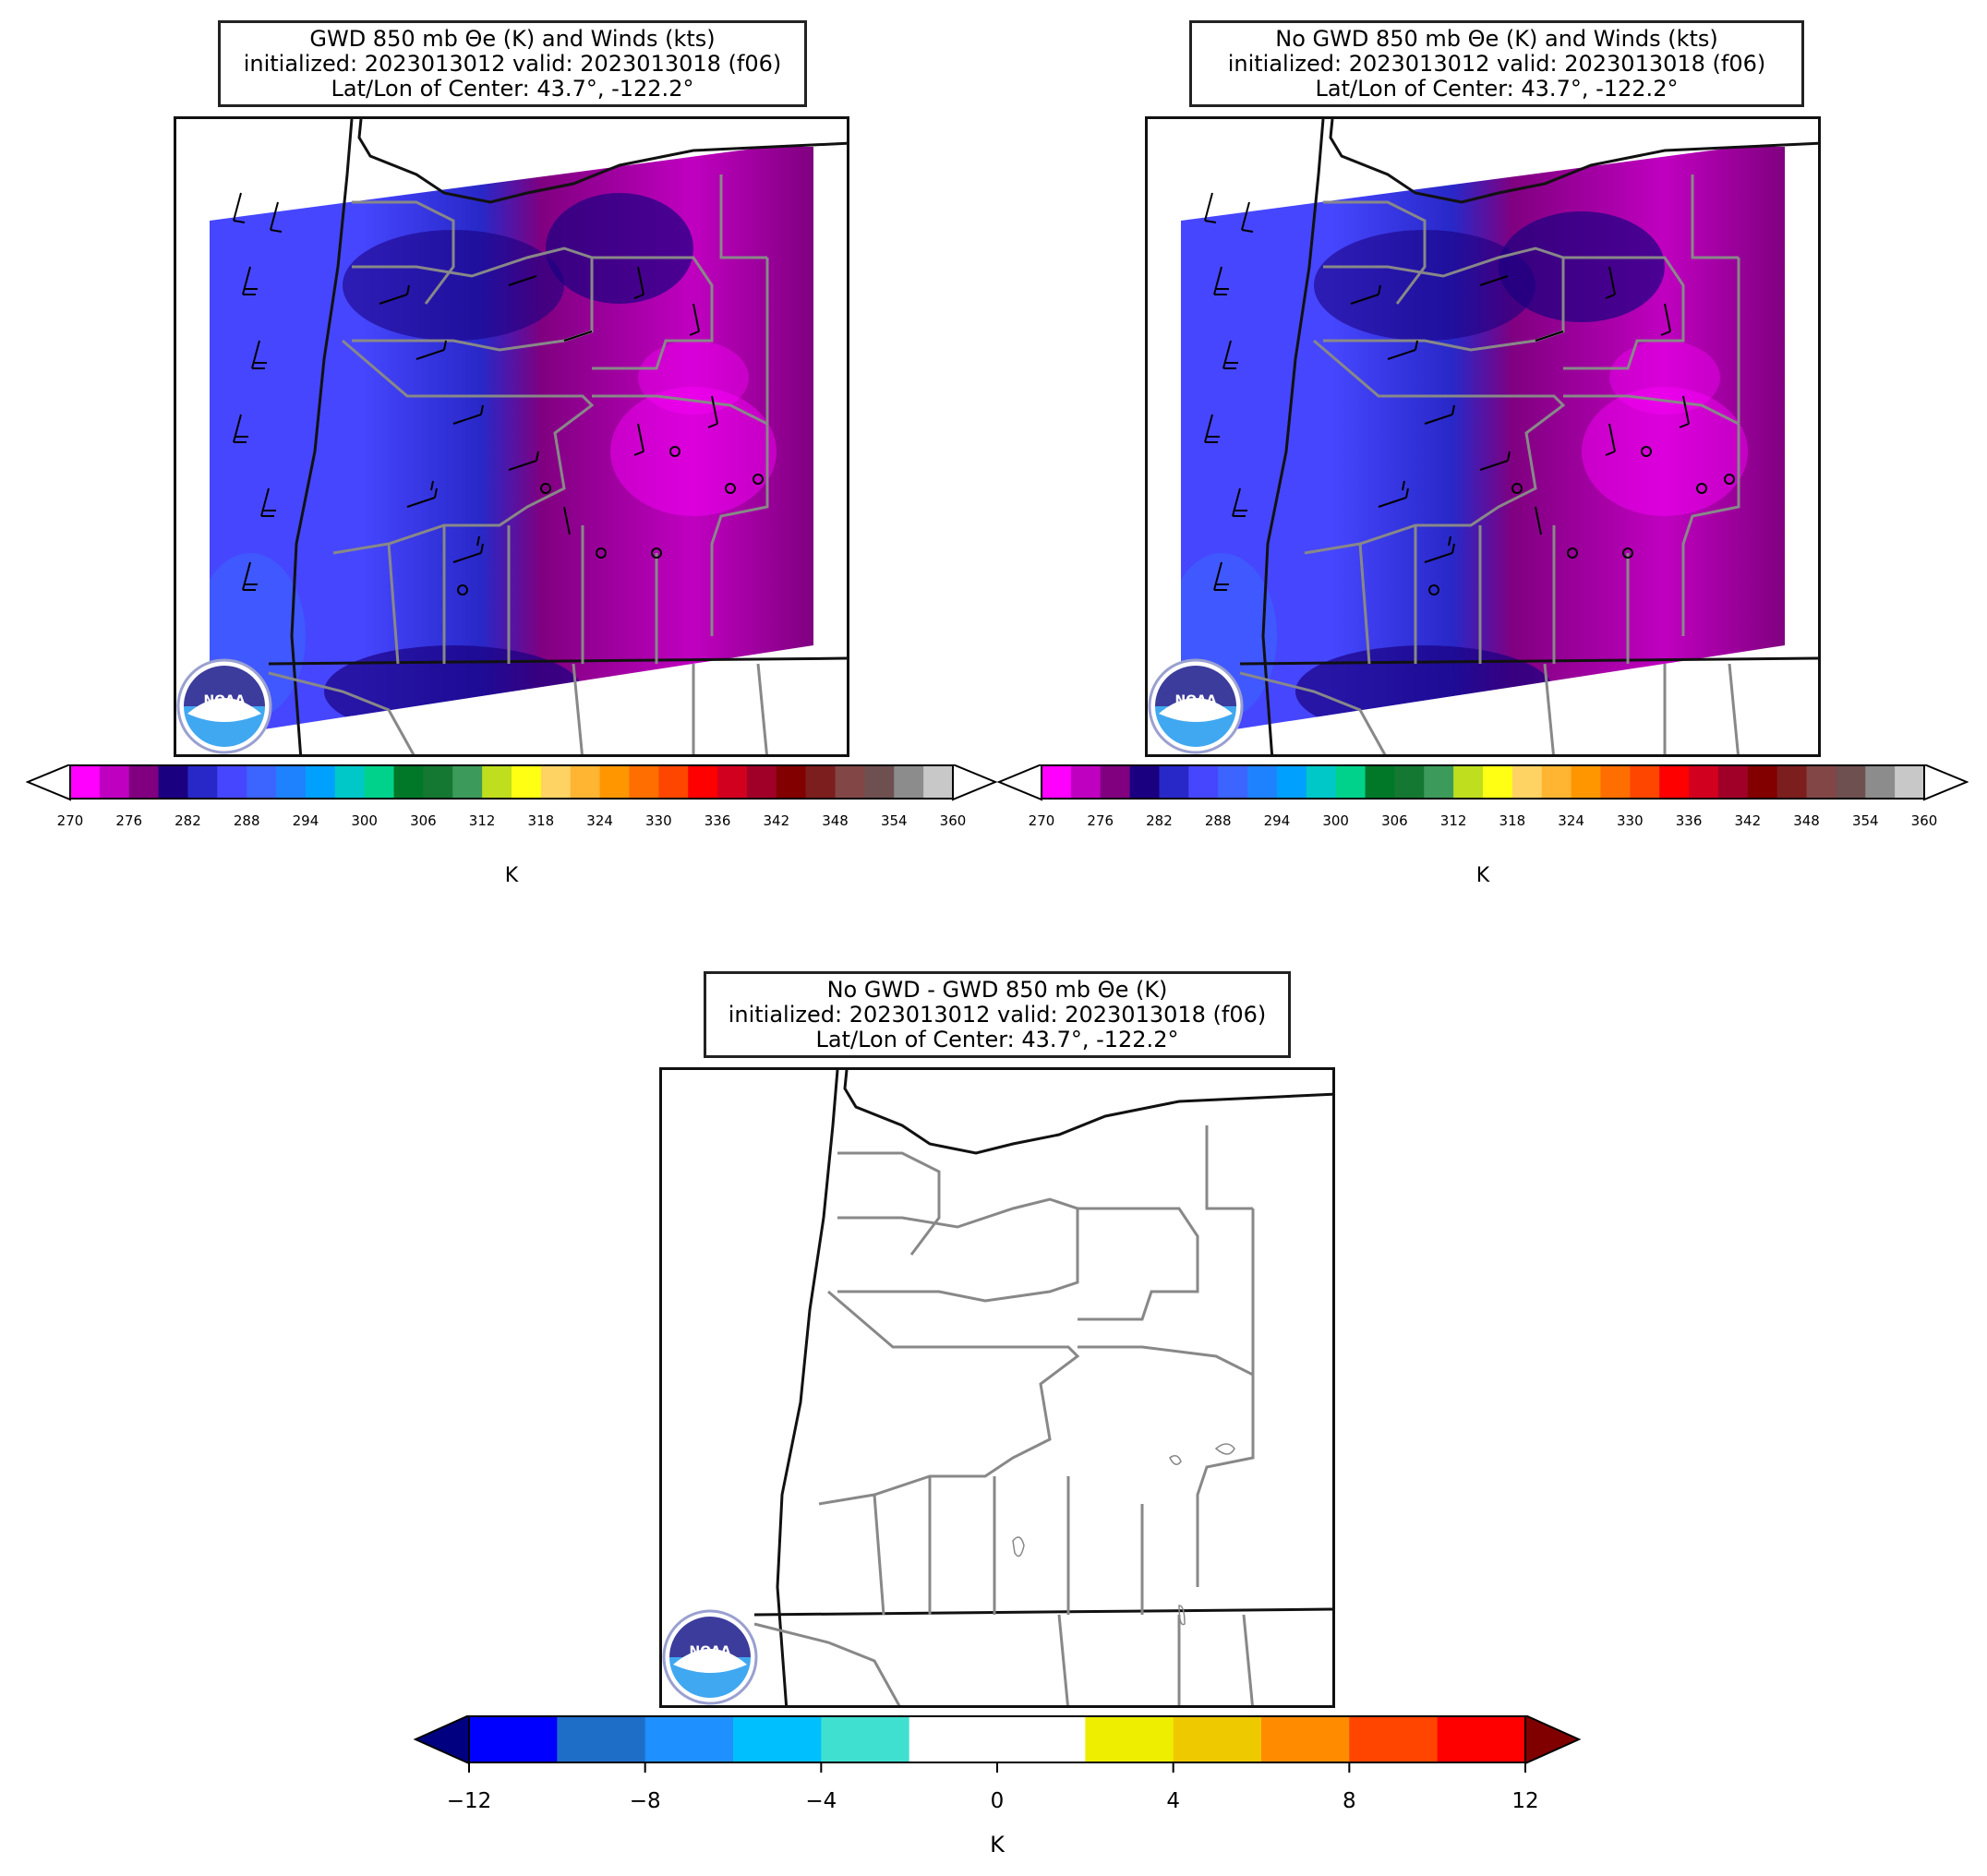  I want to click on colorbar-gwd-label: K, so click(512, 875).